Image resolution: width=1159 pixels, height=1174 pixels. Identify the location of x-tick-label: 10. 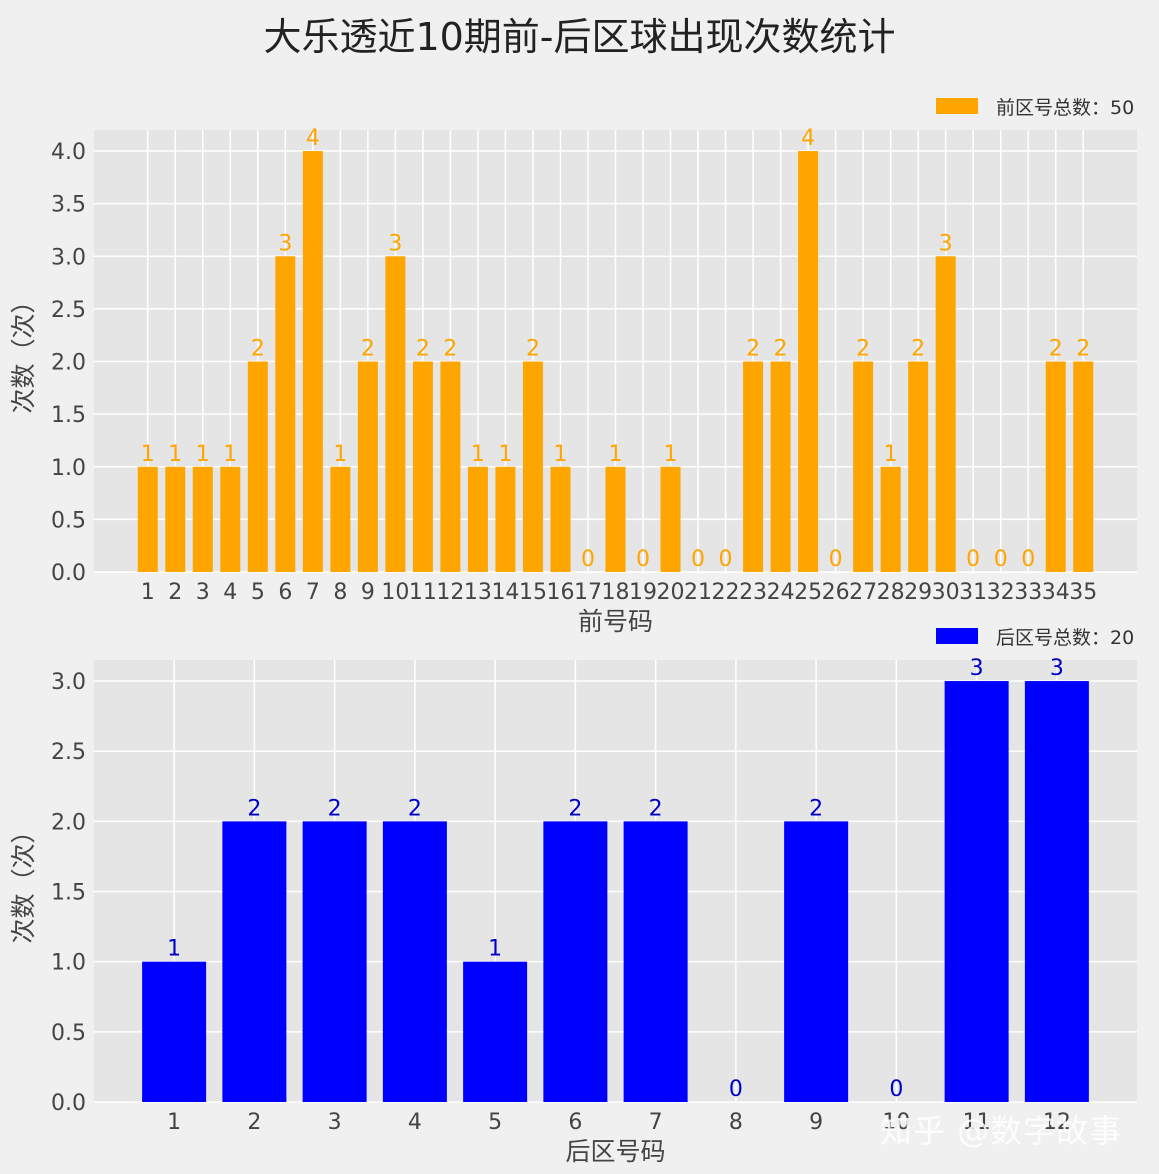
(395, 592).